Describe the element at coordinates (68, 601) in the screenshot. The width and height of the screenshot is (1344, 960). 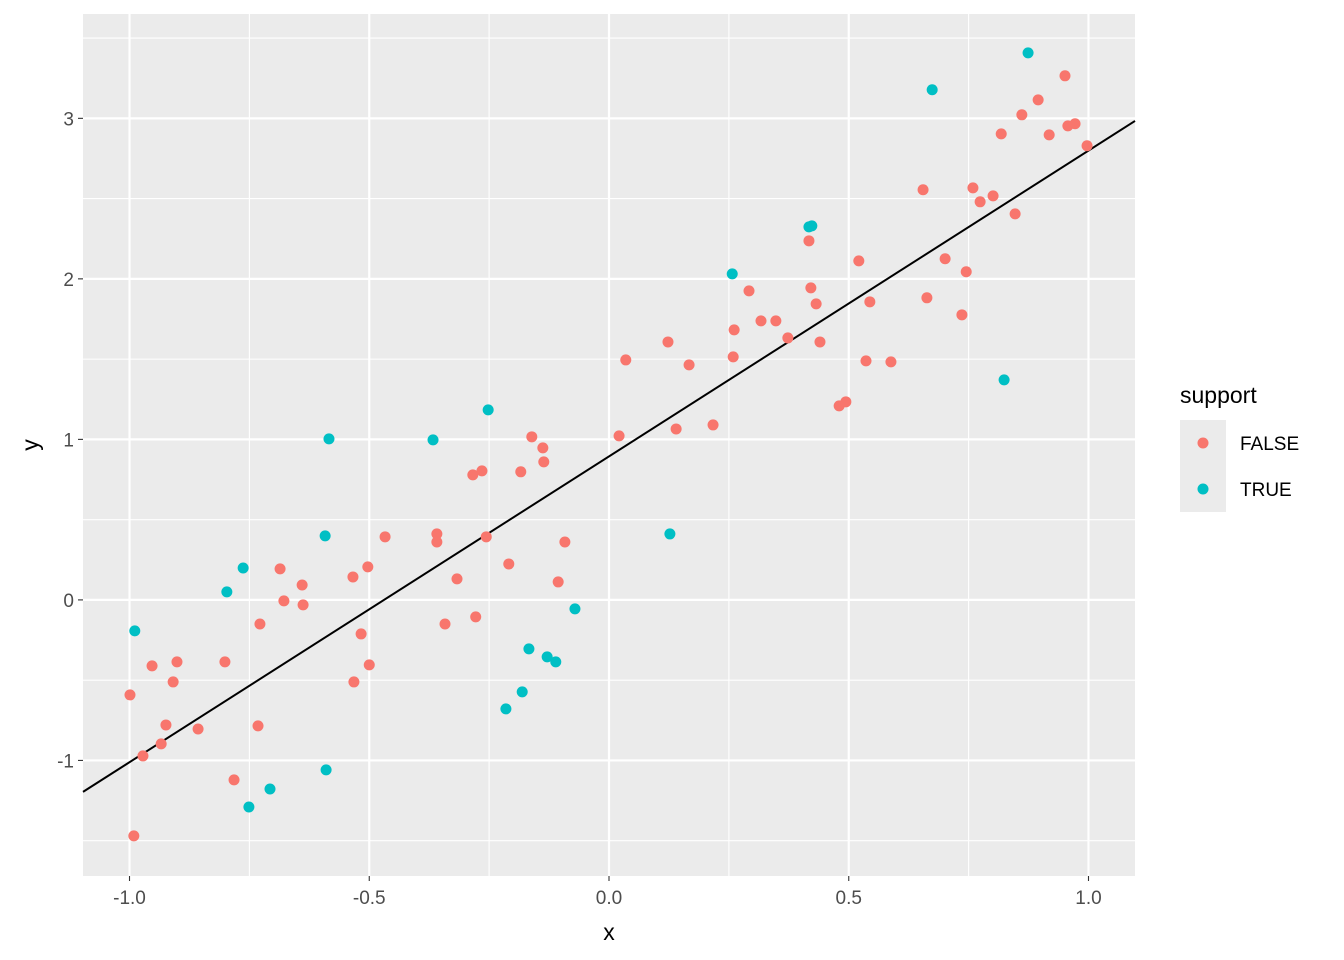
I see `y-tick-label: 0` at that location.